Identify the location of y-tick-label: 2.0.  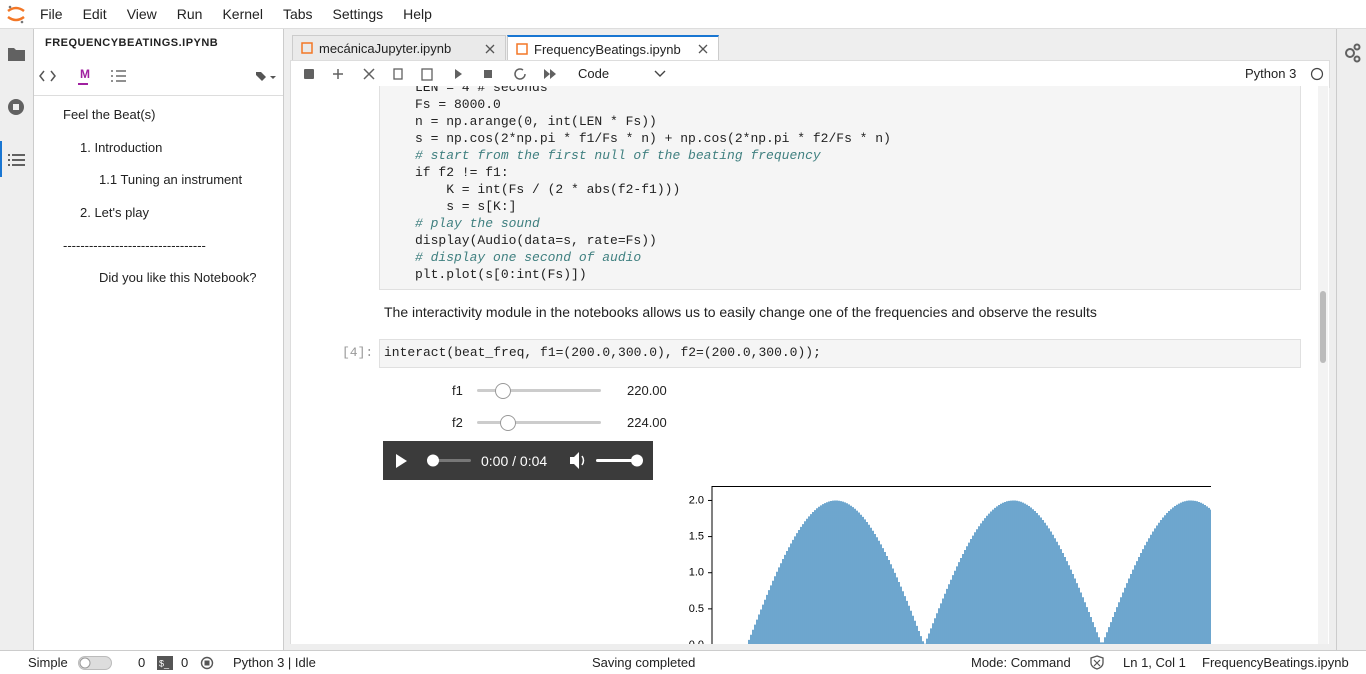
(696, 500).